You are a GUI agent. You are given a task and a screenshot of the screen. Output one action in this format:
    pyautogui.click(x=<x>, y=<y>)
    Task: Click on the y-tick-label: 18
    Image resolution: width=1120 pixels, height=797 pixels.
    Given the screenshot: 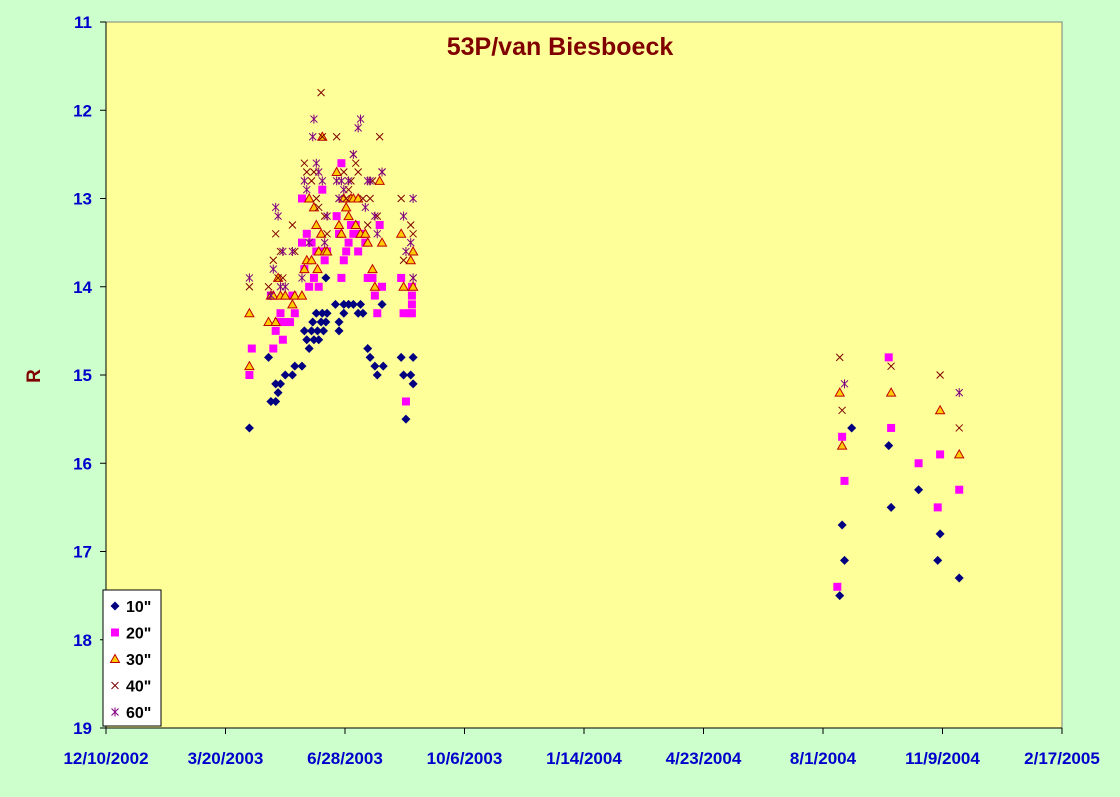 What is the action you would take?
    pyautogui.click(x=82, y=640)
    